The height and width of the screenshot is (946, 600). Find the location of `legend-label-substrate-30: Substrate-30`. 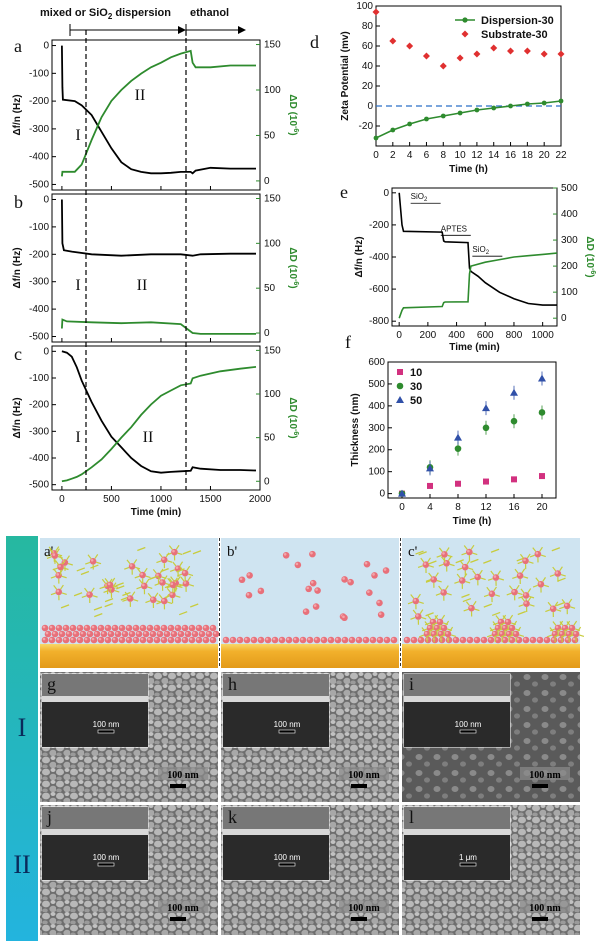

legend-label-substrate-30: Substrate-30 is located at coordinates (514, 35).